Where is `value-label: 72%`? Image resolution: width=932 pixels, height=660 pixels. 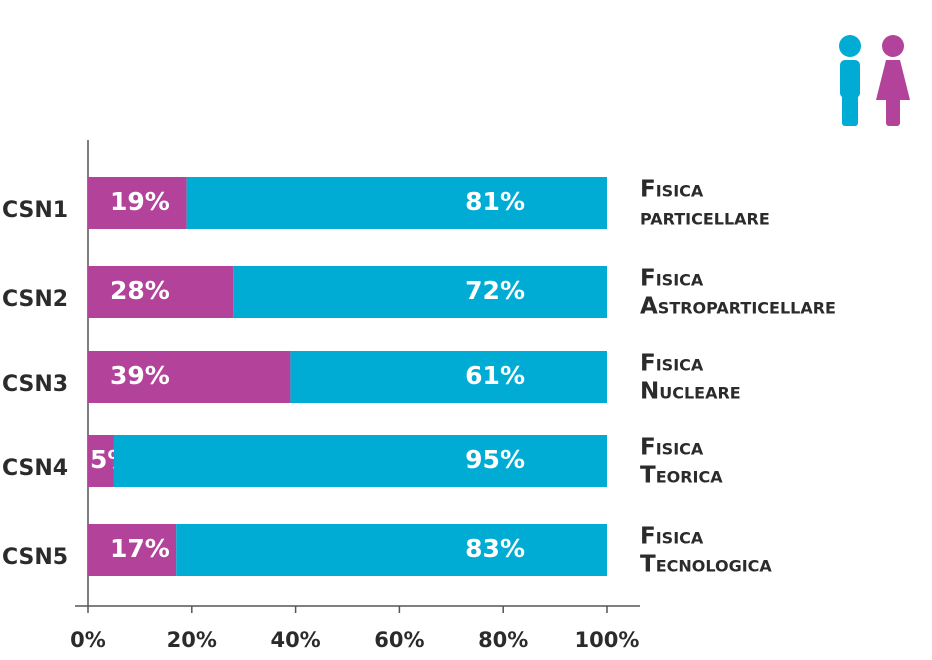 value-label: 72% is located at coordinates (495, 290).